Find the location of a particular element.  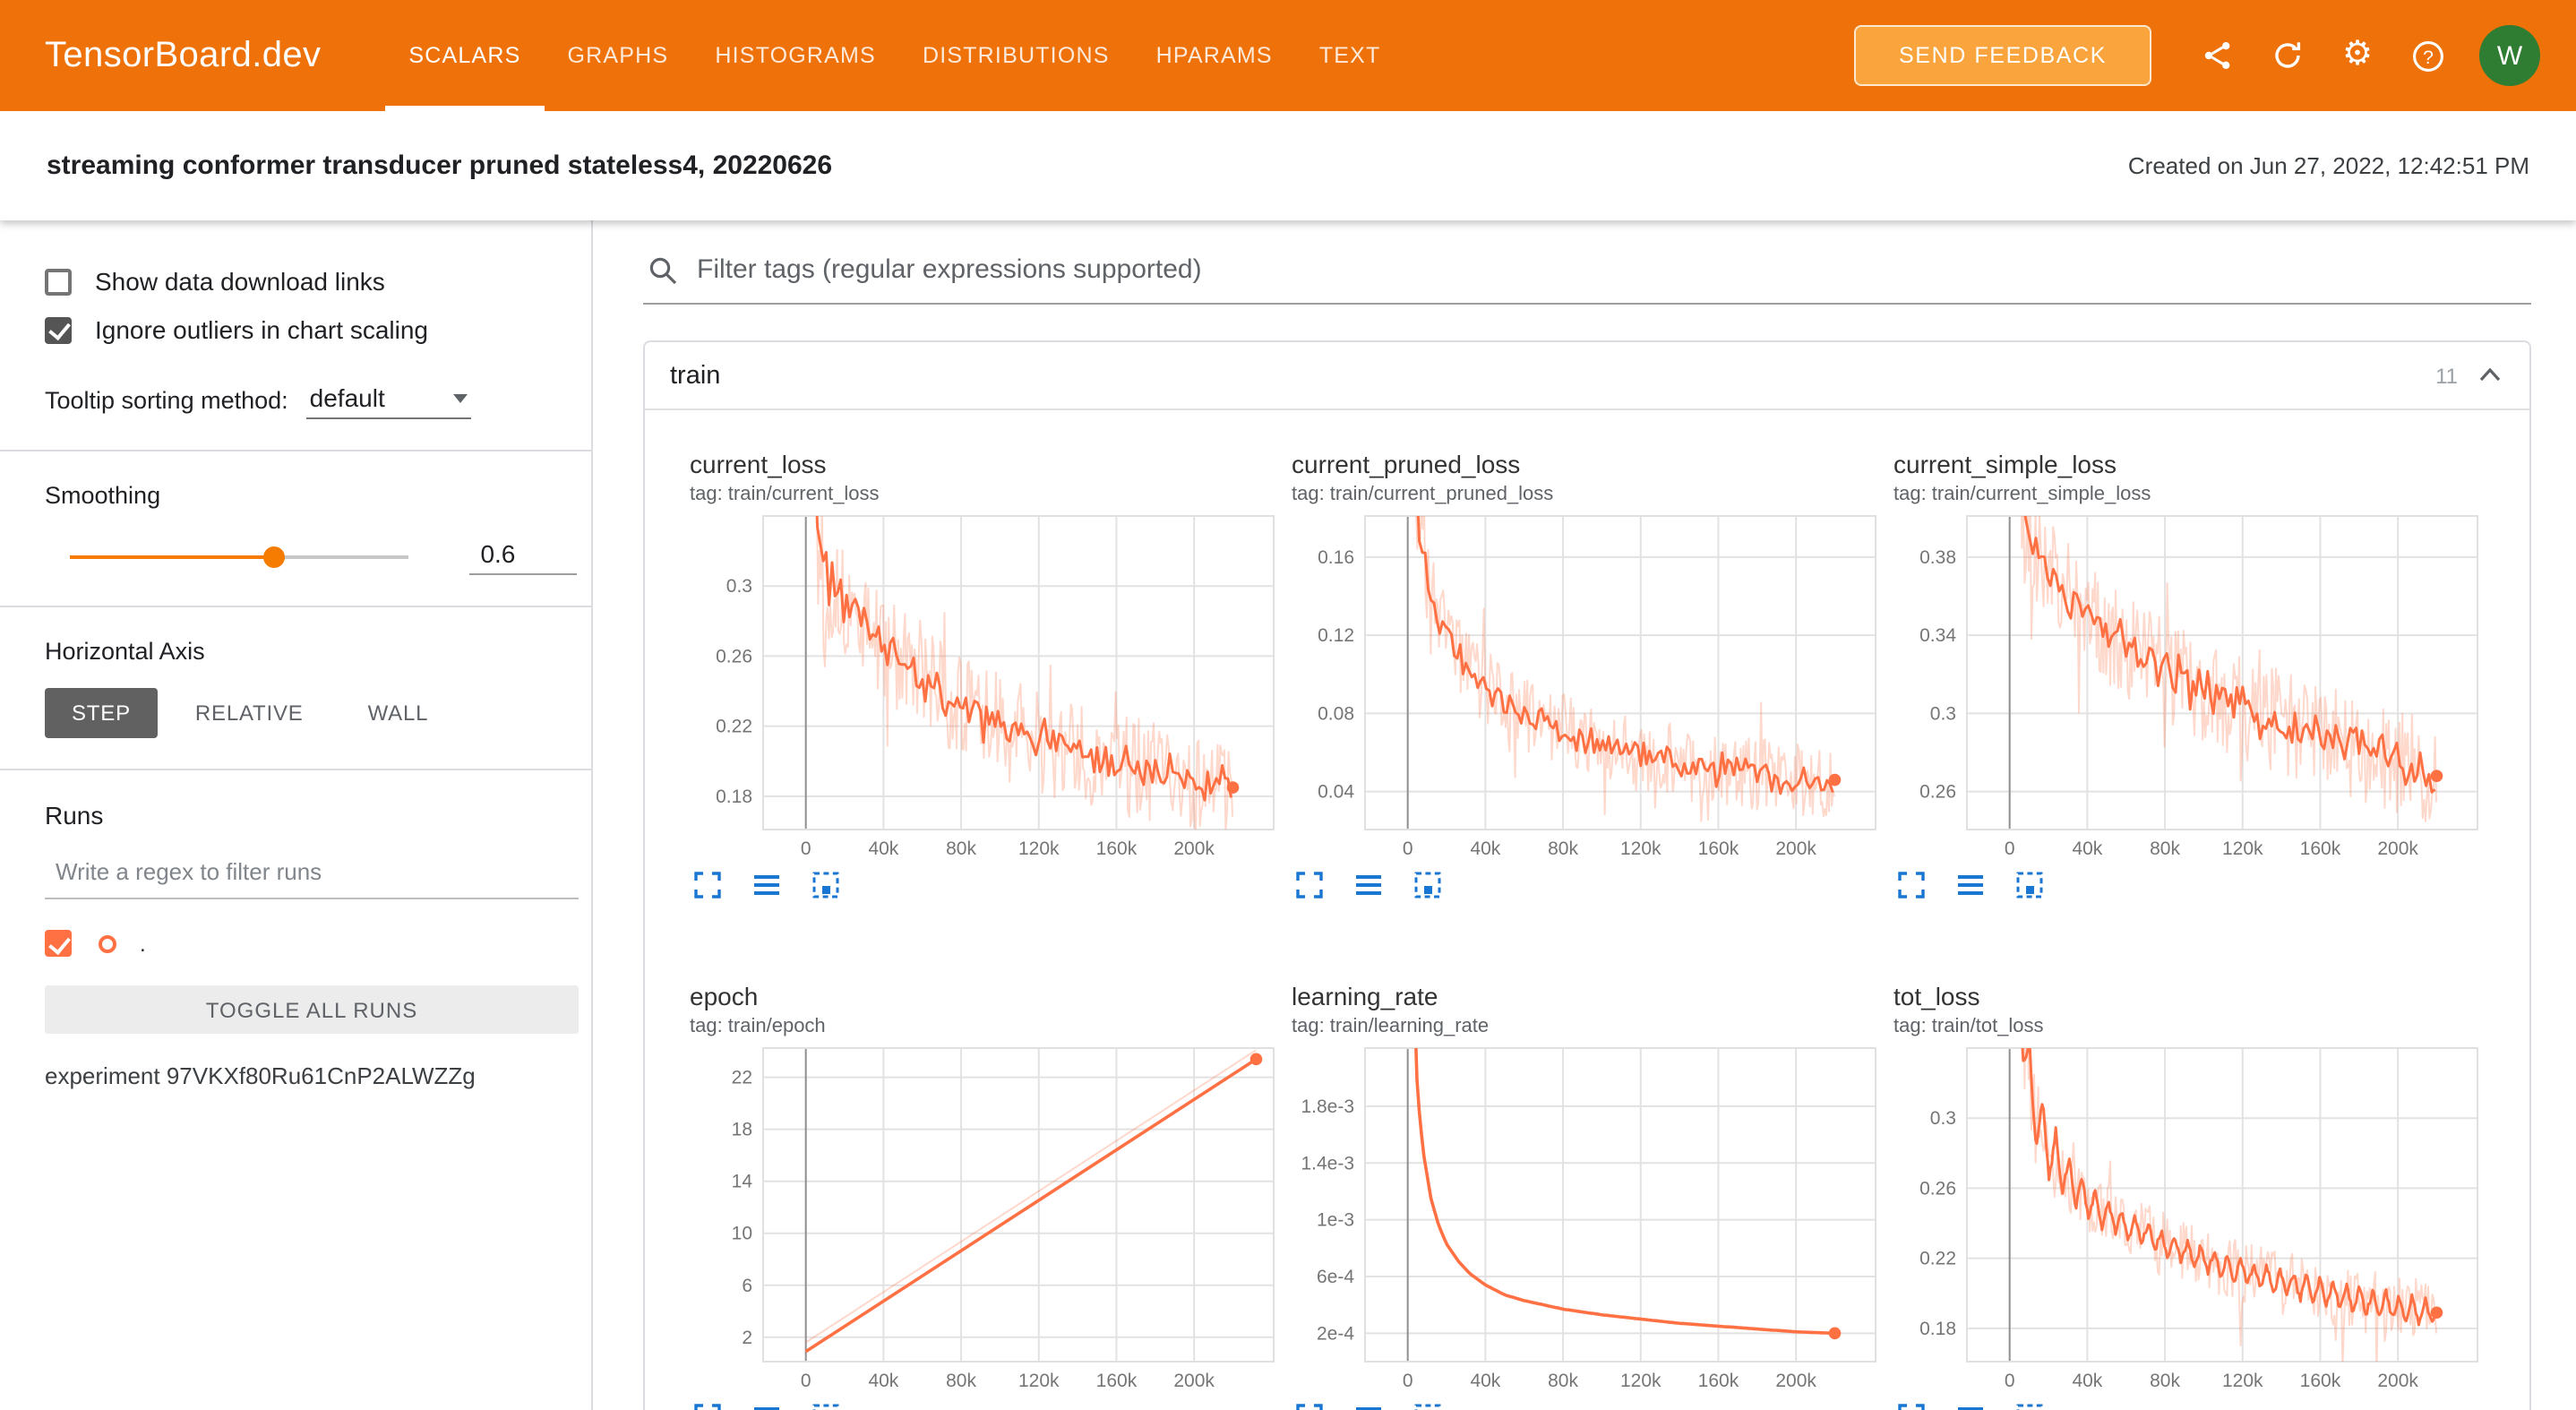

chart-tag: tag: train/epoch is located at coordinates (758, 1026).